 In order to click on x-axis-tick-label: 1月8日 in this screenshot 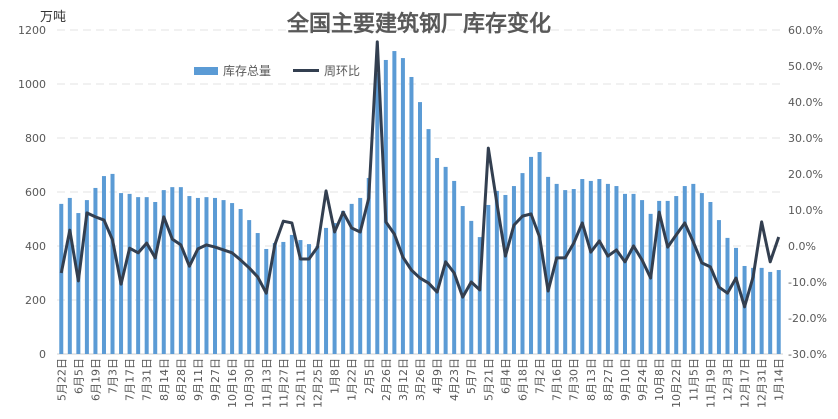, I will do `click(335, 376)`.